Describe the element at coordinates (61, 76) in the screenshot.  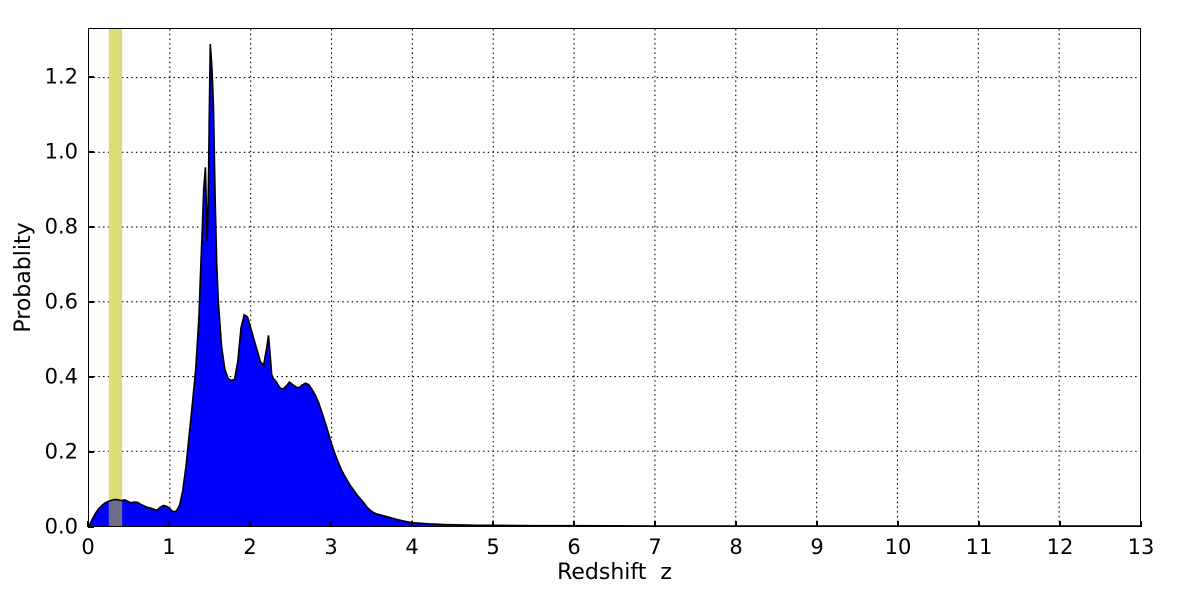
I see `y-tick-label: 1.2` at that location.